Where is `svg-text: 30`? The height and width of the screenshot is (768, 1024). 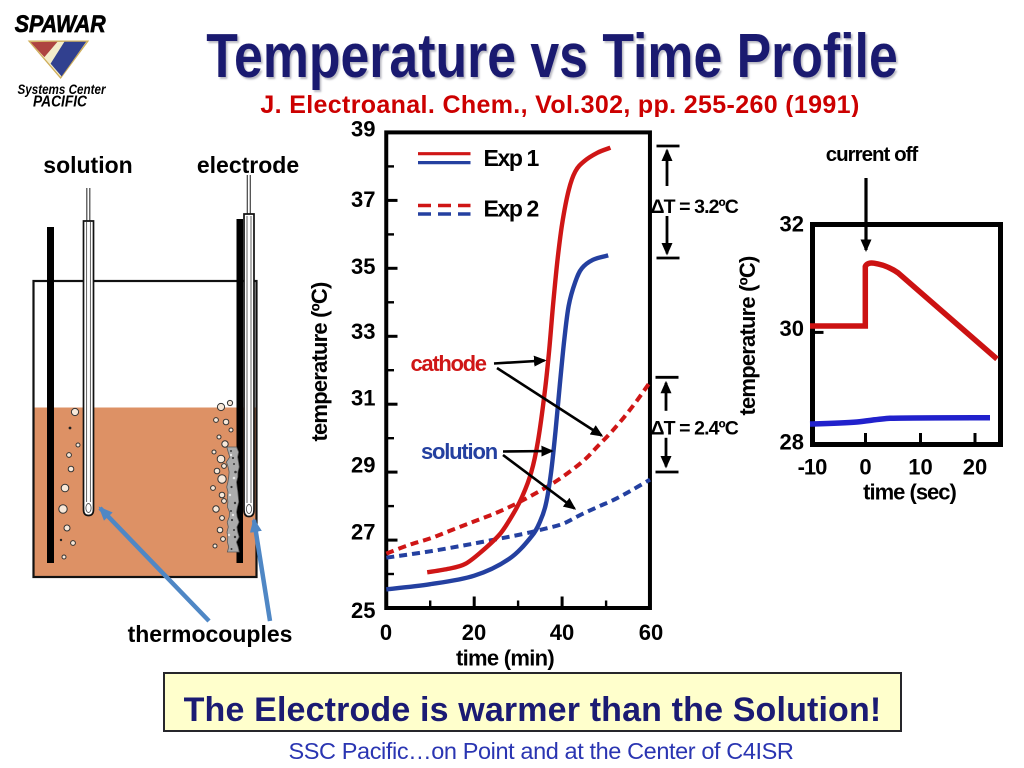
svg-text: 30 is located at coordinates (792, 328).